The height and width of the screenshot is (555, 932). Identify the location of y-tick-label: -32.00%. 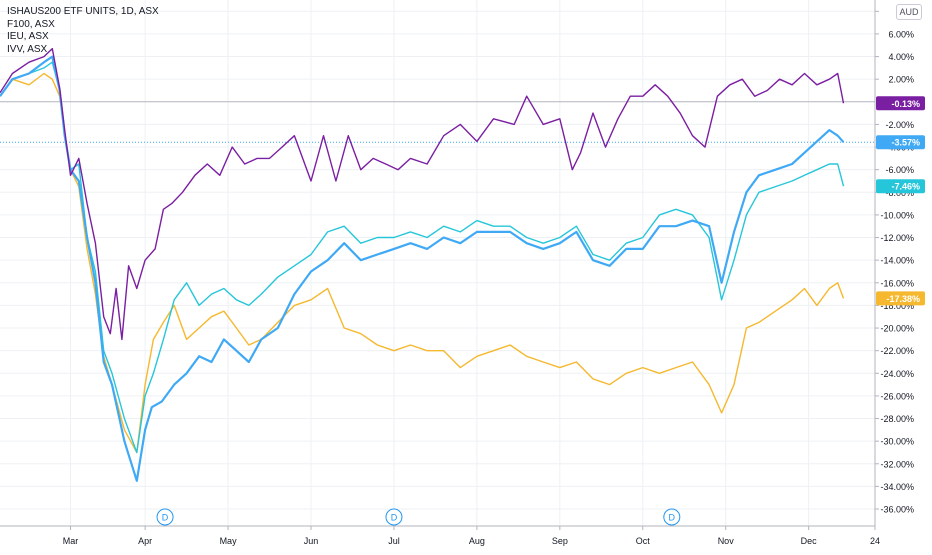
(897, 464).